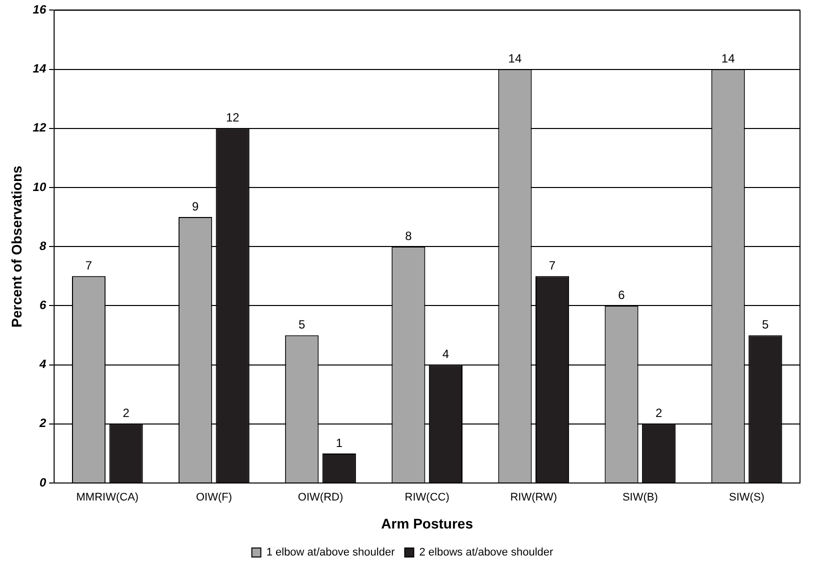  What do you see at coordinates (321, 498) in the screenshot?
I see `x-tick-label: OIW(RD)` at bounding box center [321, 498].